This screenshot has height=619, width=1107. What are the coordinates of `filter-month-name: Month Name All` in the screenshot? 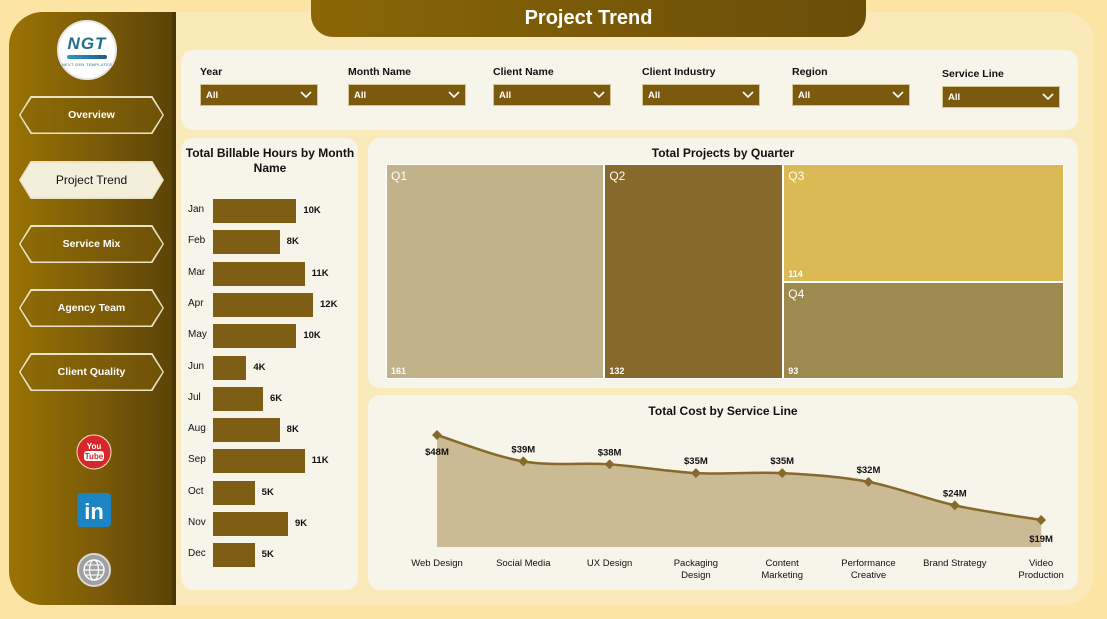 It's located at (407, 86).